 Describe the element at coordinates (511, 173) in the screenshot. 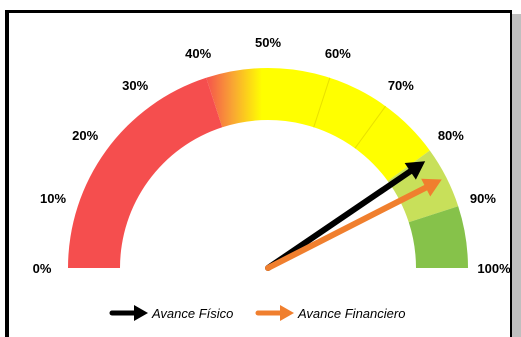

I see `frame-border-right` at that location.